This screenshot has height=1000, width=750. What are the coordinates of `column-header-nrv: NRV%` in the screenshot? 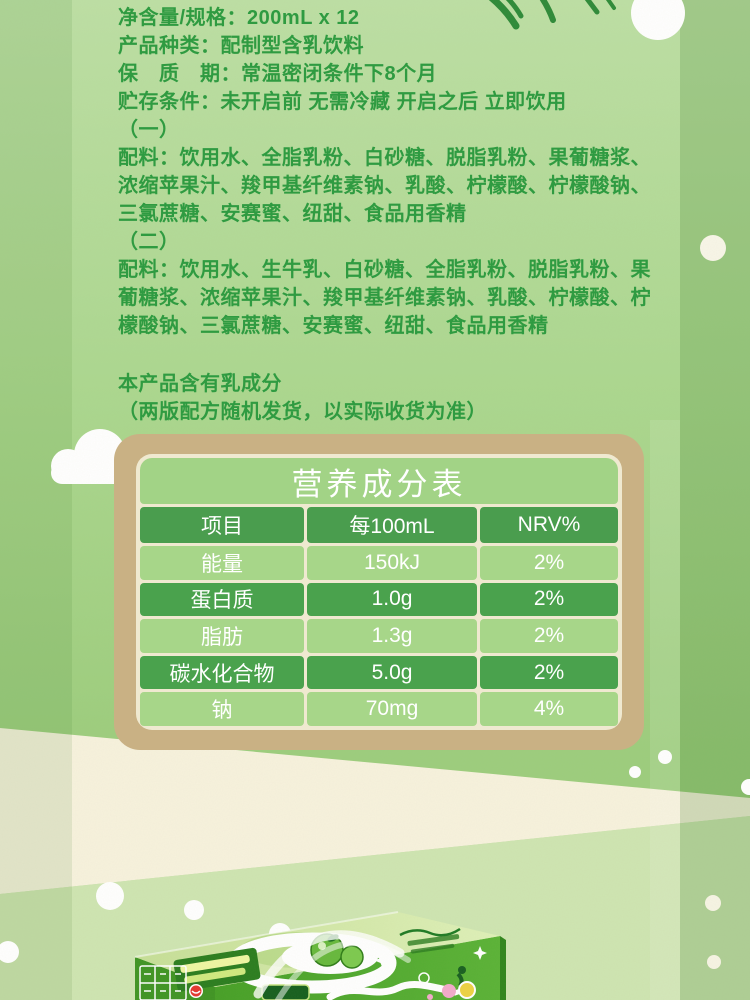 It's located at (549, 525).